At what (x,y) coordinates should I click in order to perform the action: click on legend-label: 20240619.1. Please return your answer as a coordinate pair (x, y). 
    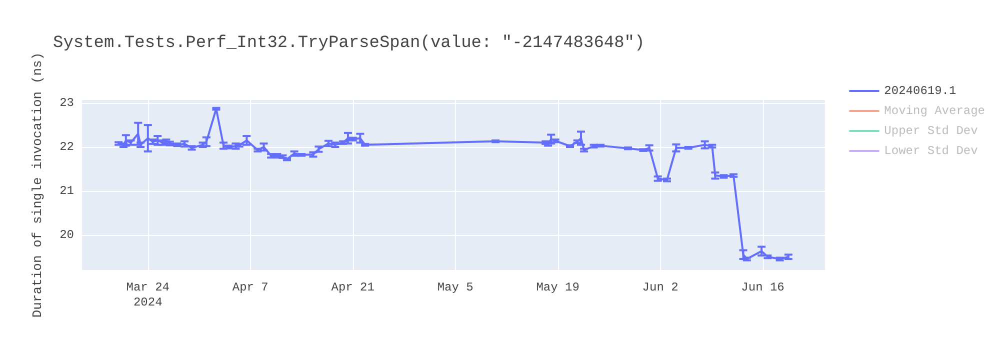
    Looking at the image, I should click on (920, 91).